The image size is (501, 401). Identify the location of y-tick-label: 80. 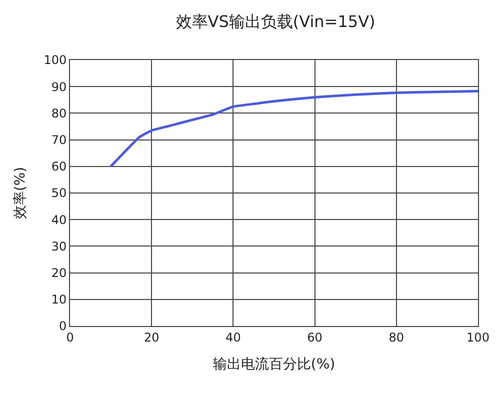
(59, 113).